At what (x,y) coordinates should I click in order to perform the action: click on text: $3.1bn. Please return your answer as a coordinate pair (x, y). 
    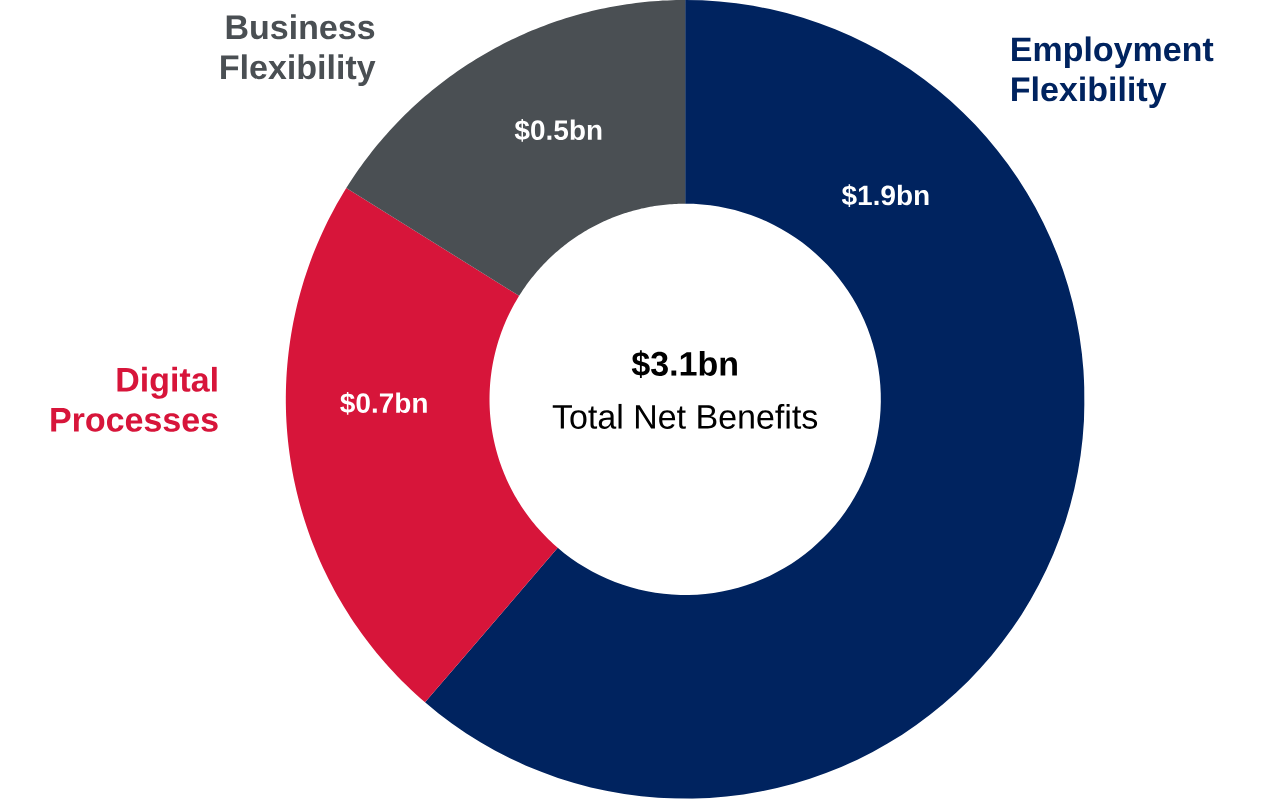
    Looking at the image, I should click on (684, 364).